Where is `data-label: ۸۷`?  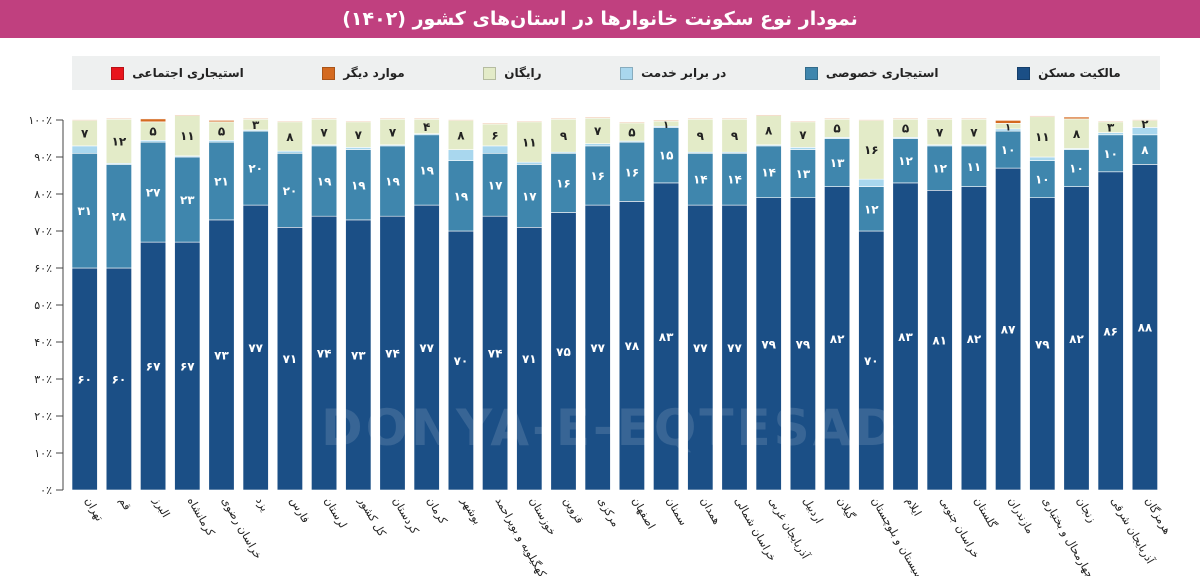
data-label: ۸۷ is located at coordinates (1008, 330).